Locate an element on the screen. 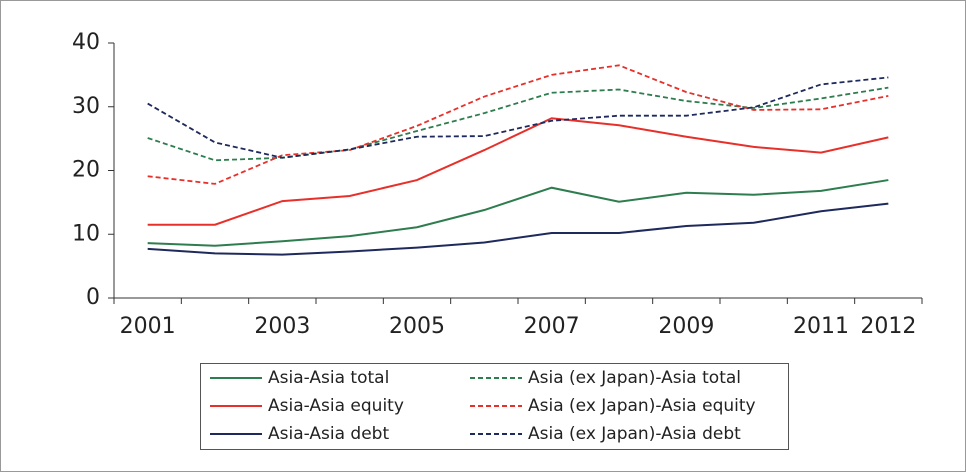 This screenshot has width=966, height=472. y-tick-label: 30 is located at coordinates (86, 106).